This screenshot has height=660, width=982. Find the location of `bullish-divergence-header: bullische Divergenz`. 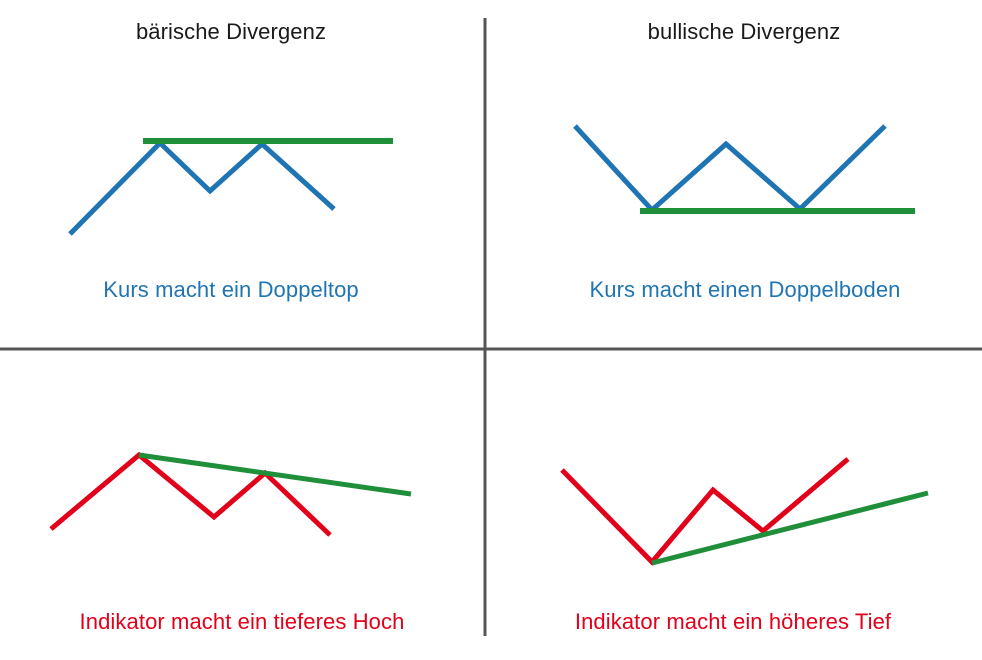

bullish-divergence-header: bullische Divergenz is located at coordinates (744, 31).